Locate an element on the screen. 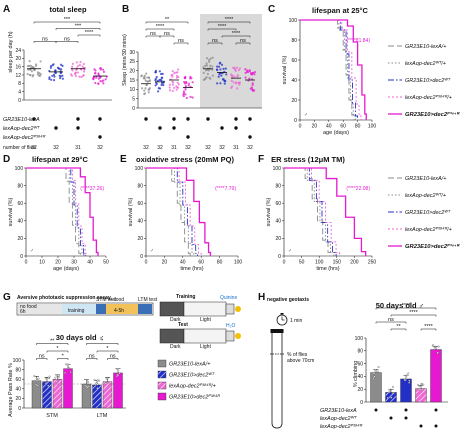 The width and height of the screenshot is (474, 438). fly-count: 31 is located at coordinates (78, 148).